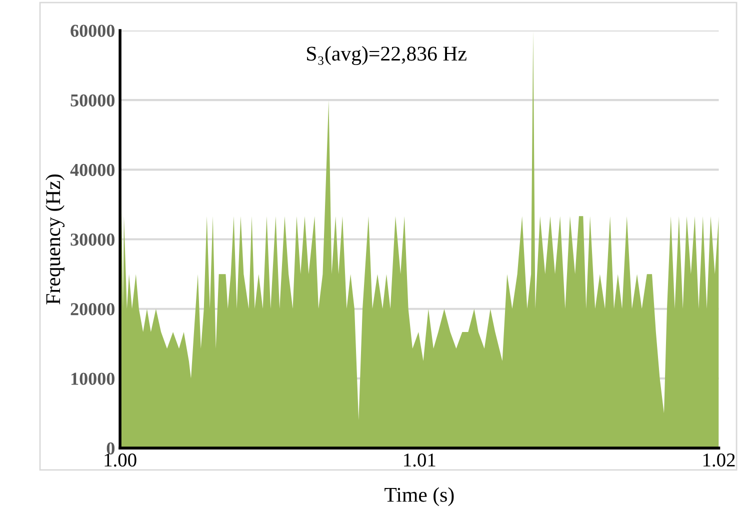 The image size is (741, 508). Describe the element at coordinates (55, 239) in the screenshot. I see `y-axis-title: Frequency (Hz)` at that location.